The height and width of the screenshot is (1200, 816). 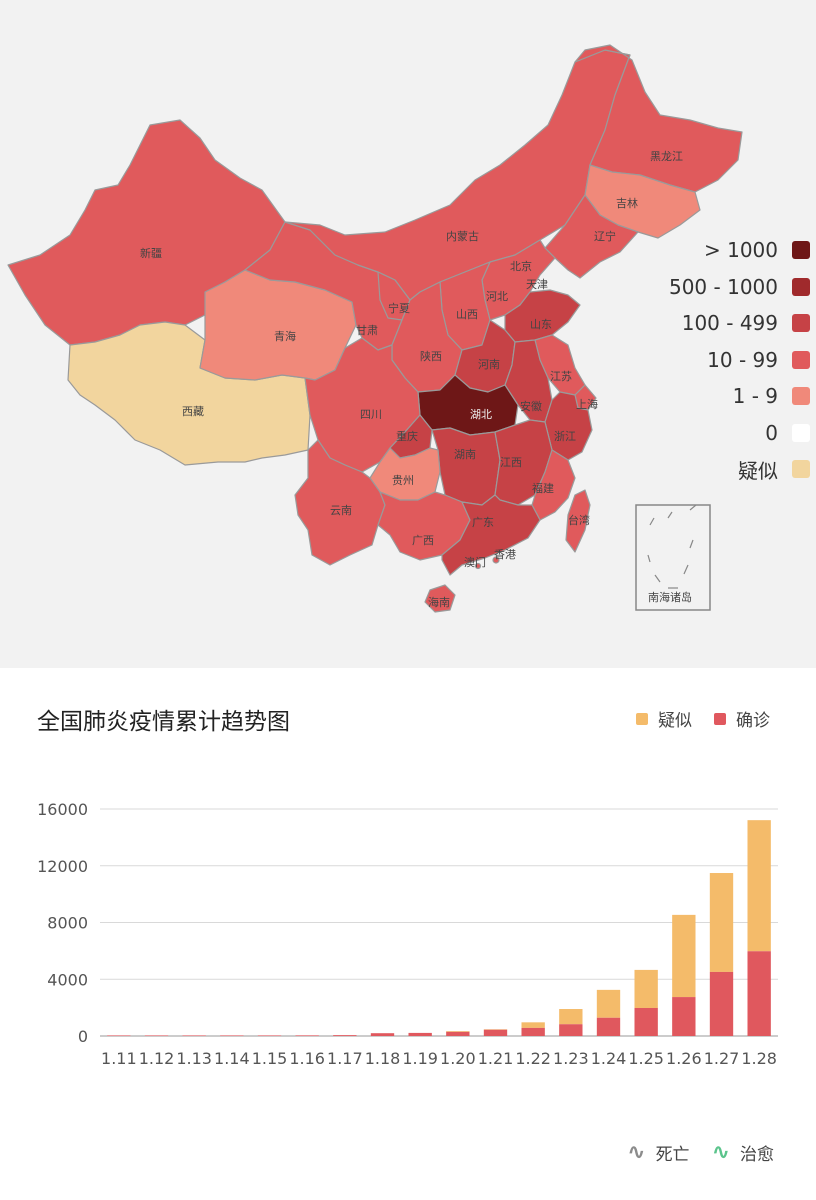 What do you see at coordinates (672, 1155) in the screenshot?
I see `legend-label-deaths: 死亡` at bounding box center [672, 1155].